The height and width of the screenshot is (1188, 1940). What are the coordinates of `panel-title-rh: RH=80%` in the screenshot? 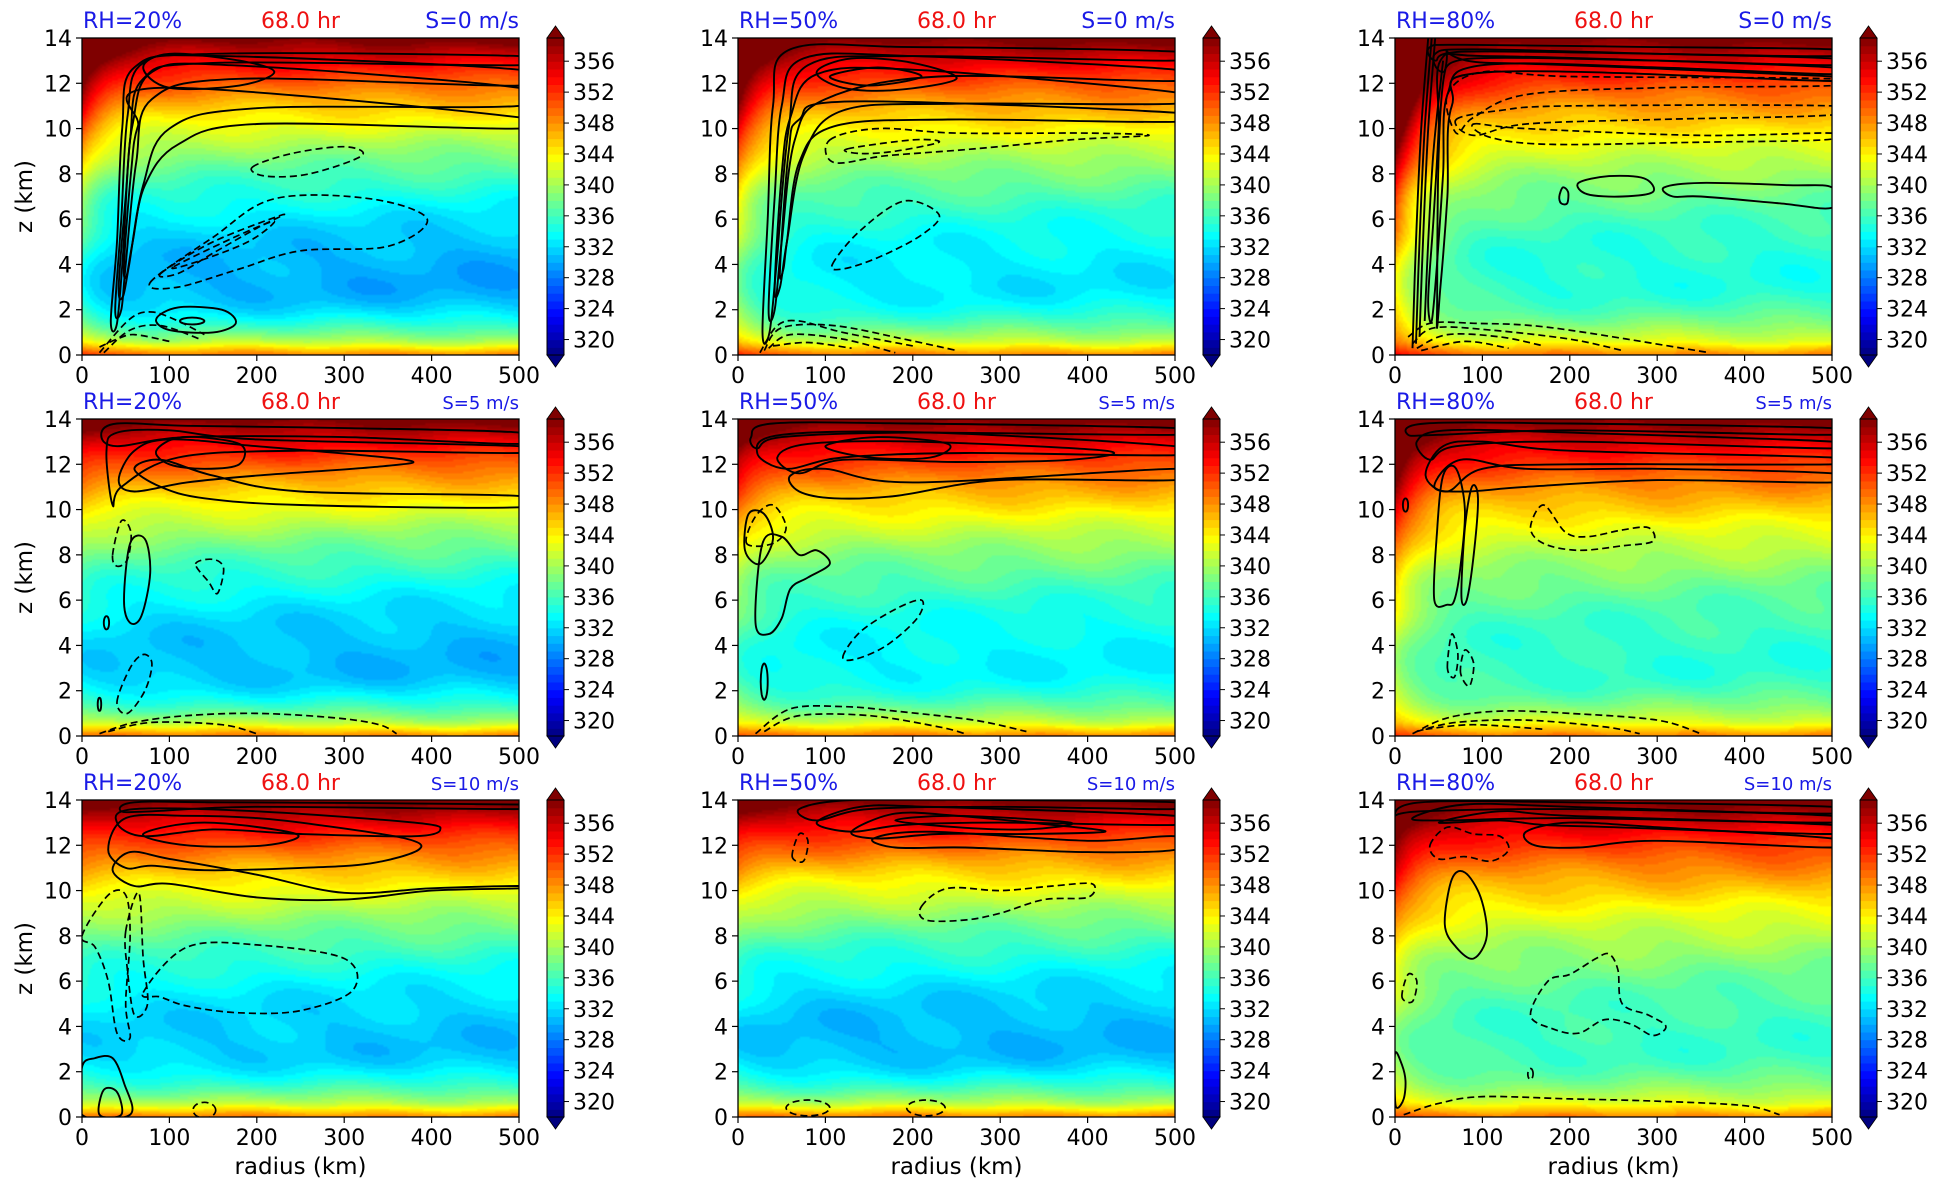 It's located at (1445, 783).